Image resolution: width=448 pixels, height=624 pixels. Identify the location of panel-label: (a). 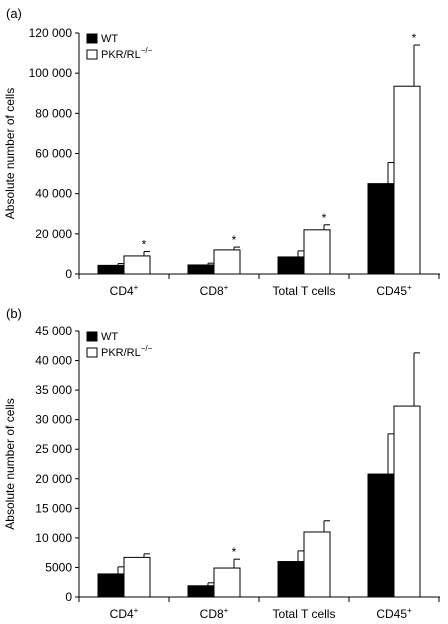
(14, 13).